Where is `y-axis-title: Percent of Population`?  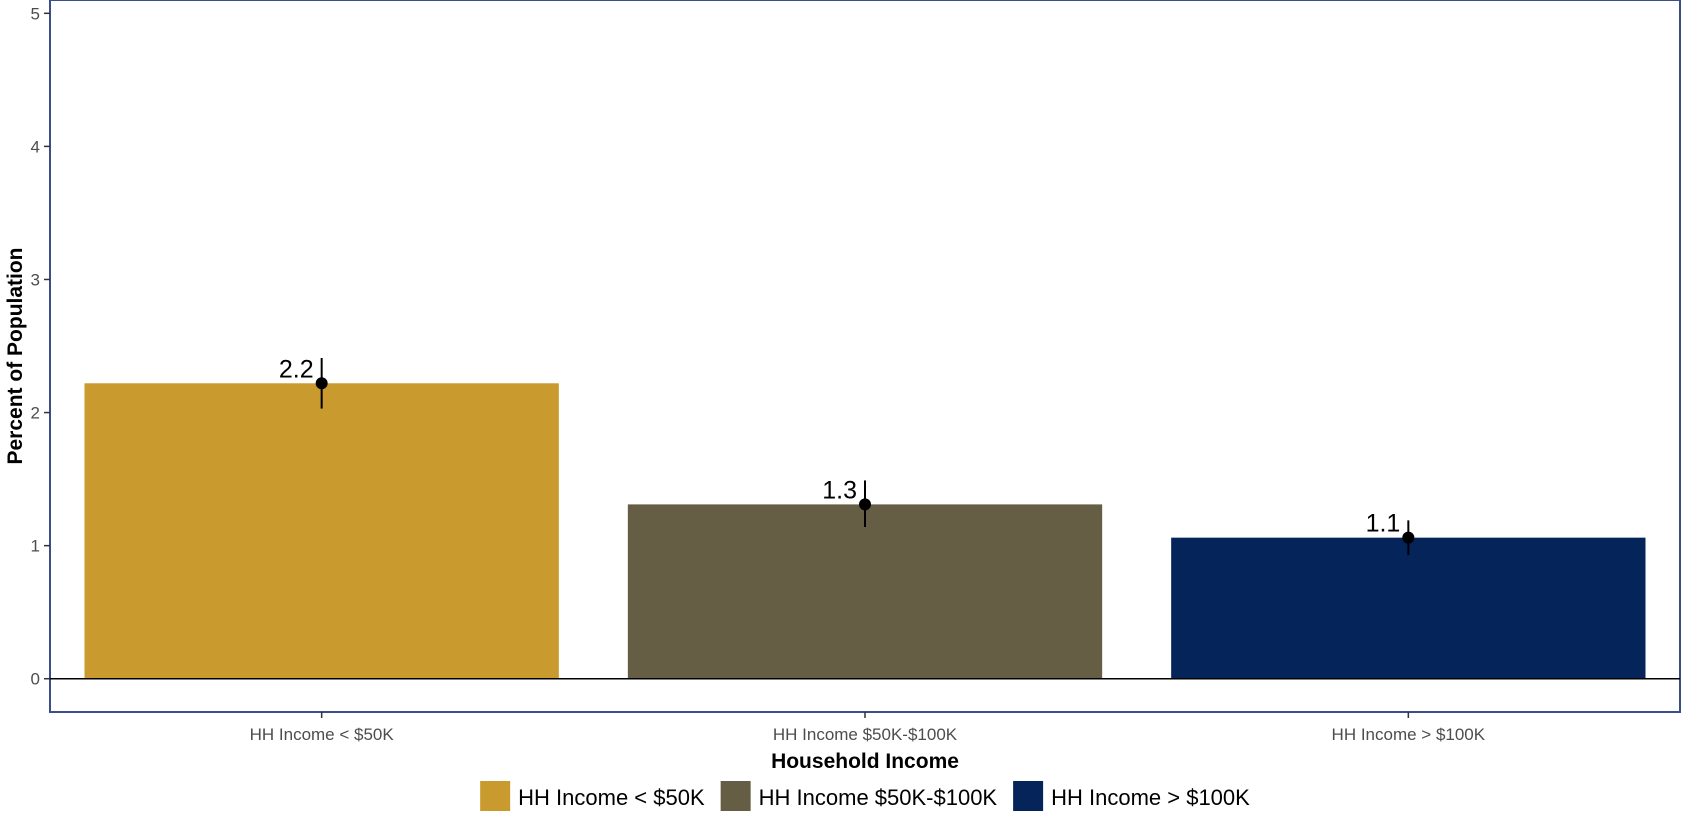 y-axis-title: Percent of Population is located at coordinates (15, 355).